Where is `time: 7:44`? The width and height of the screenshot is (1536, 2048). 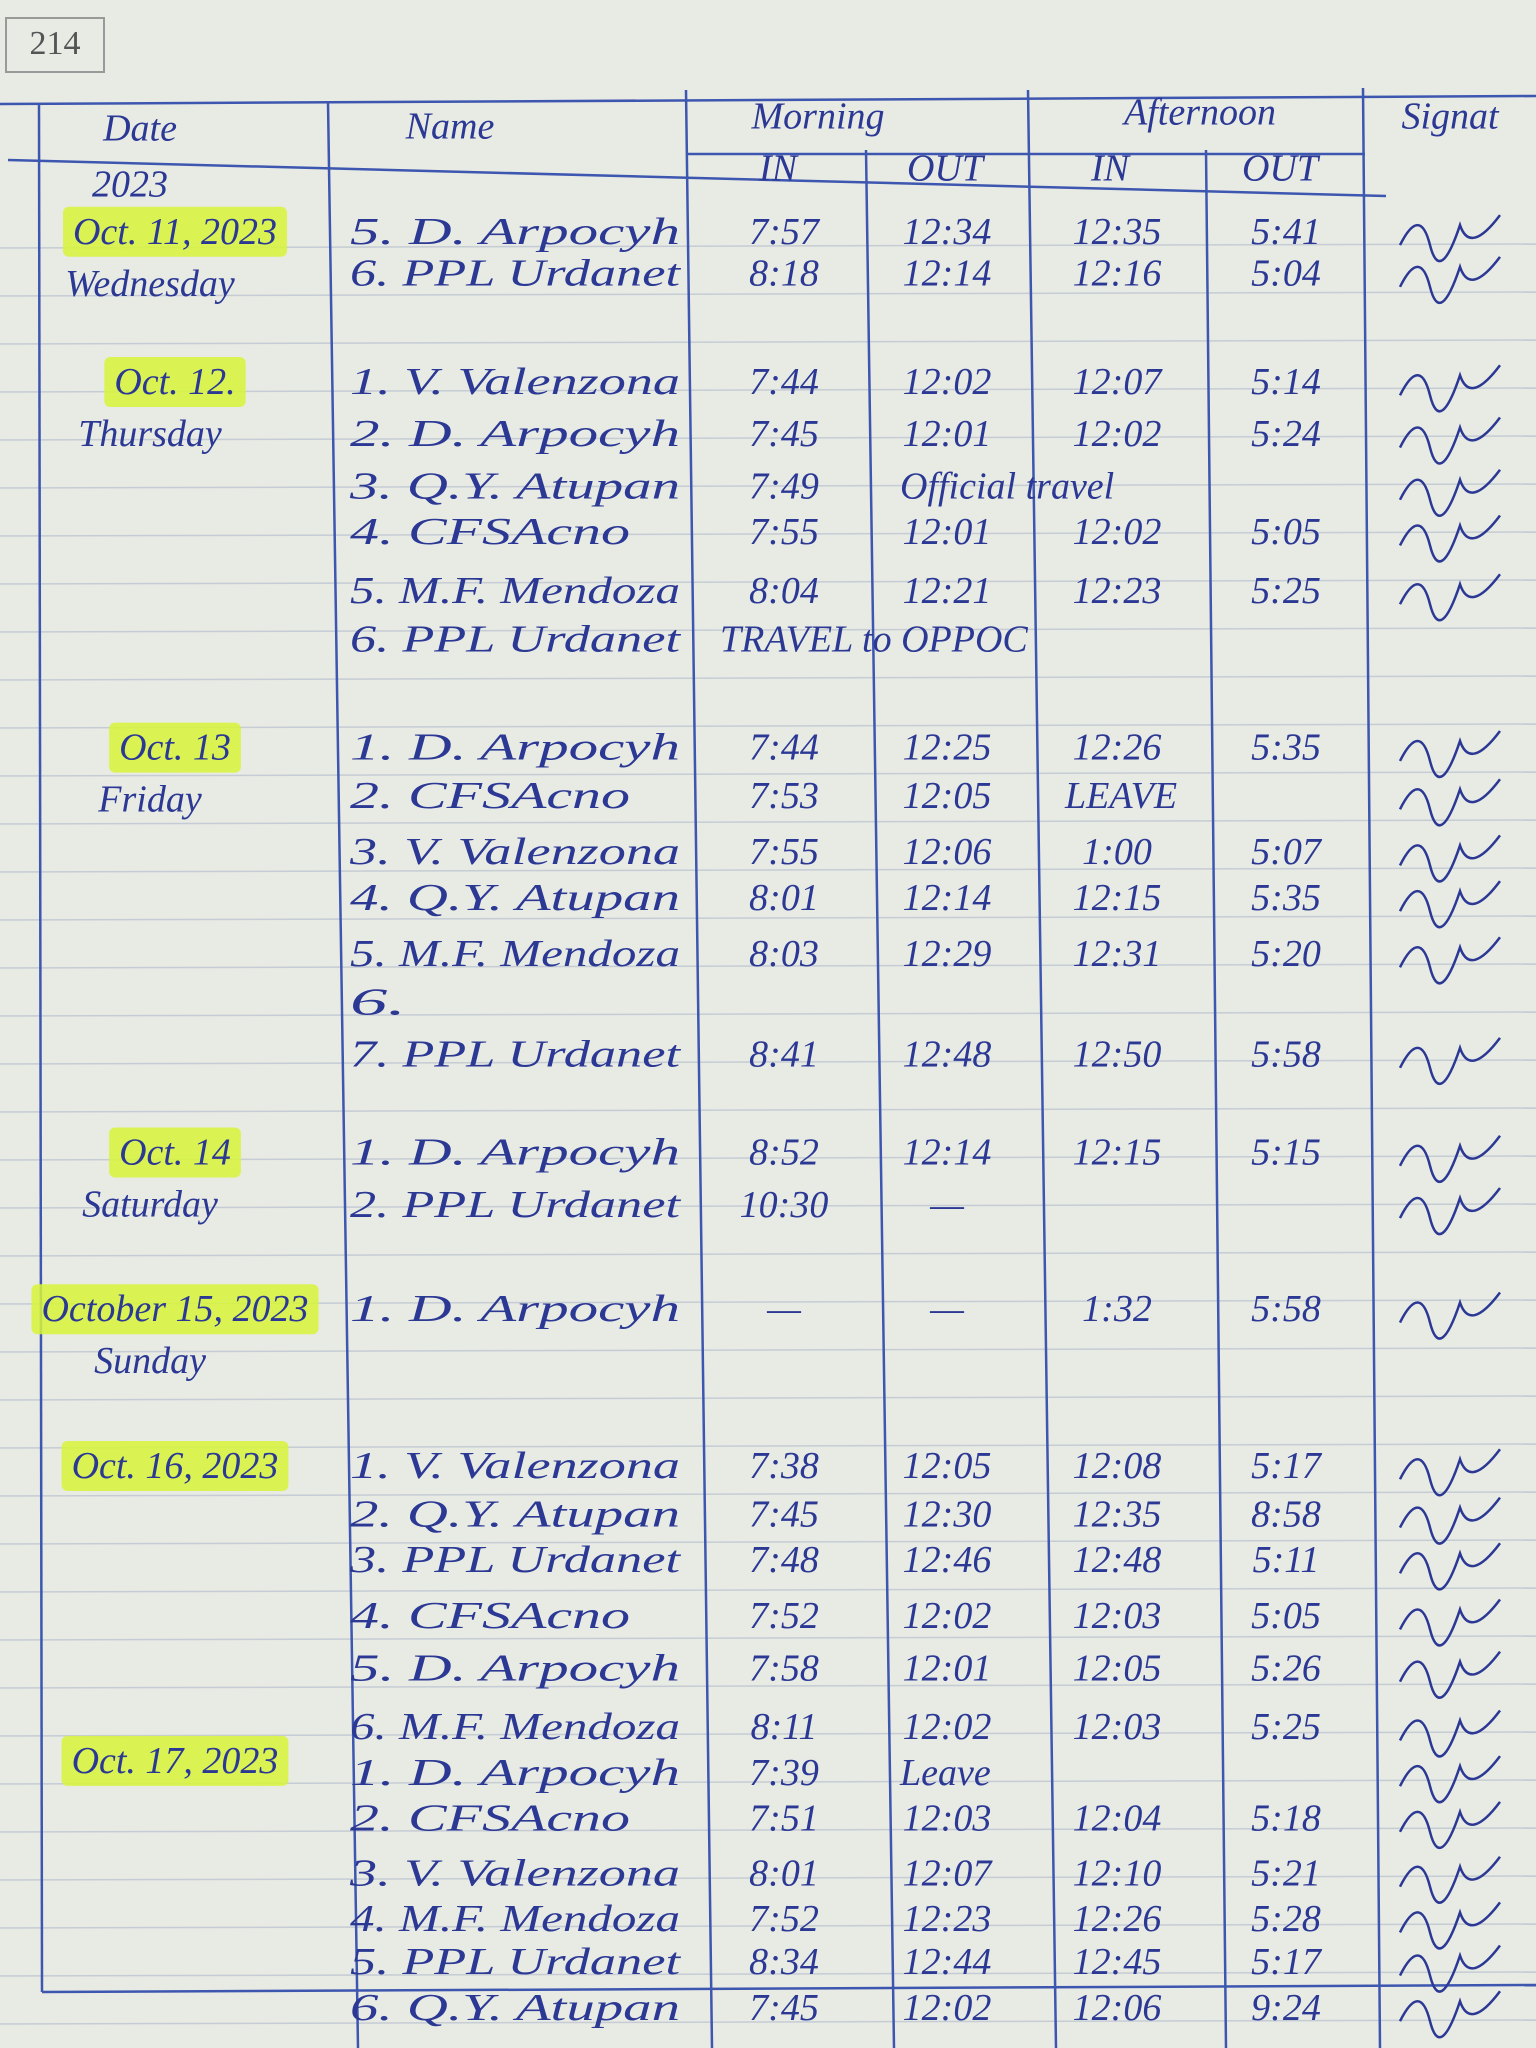 time: 7:44 is located at coordinates (784, 748).